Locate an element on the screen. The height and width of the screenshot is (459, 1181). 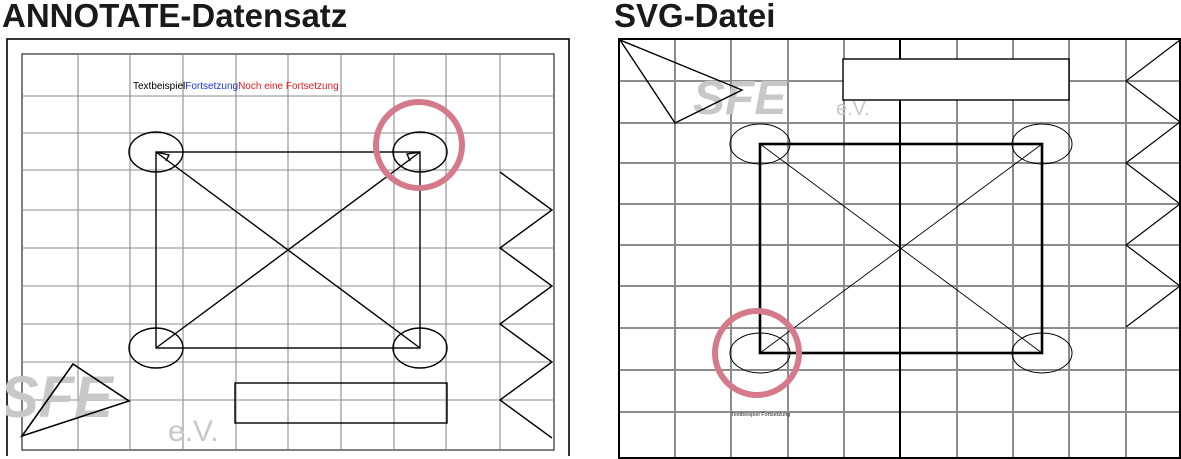
ellipse-top-right is located at coordinates (420, 152).